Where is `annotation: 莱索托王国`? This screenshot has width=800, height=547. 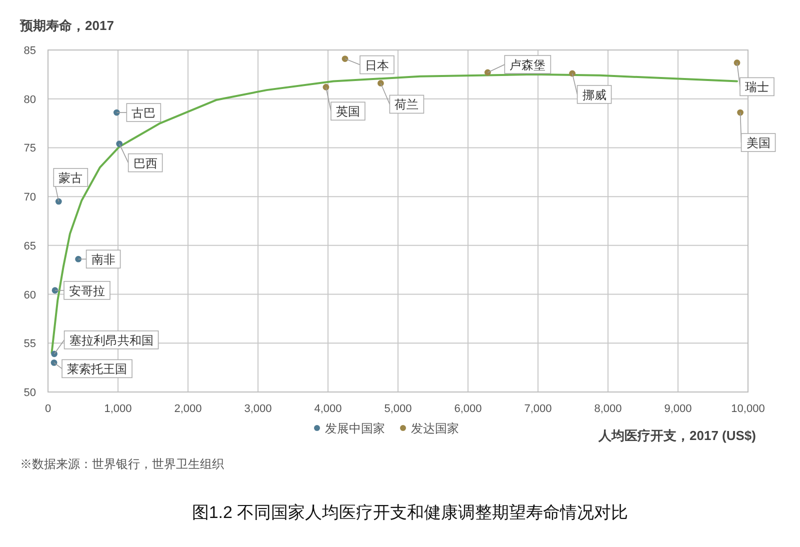 annotation: 莱索托王国 is located at coordinates (97, 369).